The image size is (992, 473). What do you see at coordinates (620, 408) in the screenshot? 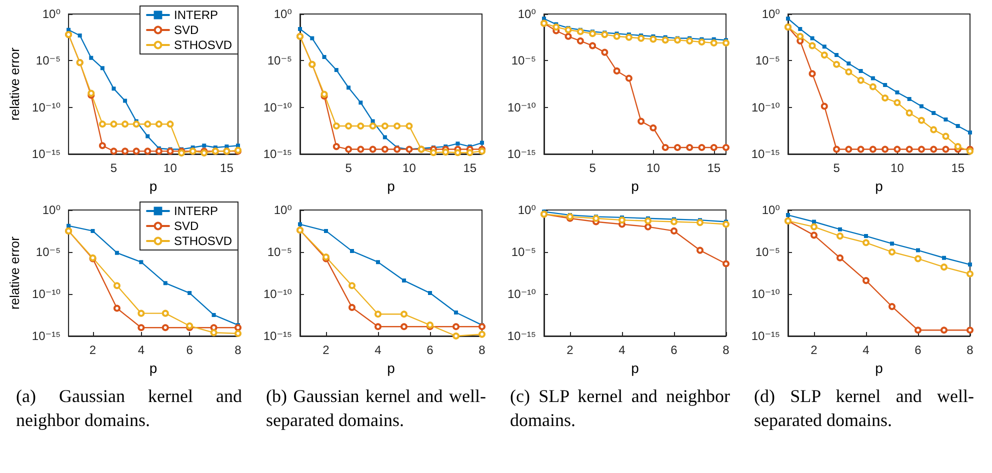
I see `text: (c) SLP kernel and neighbor domains.` at bounding box center [620, 408].